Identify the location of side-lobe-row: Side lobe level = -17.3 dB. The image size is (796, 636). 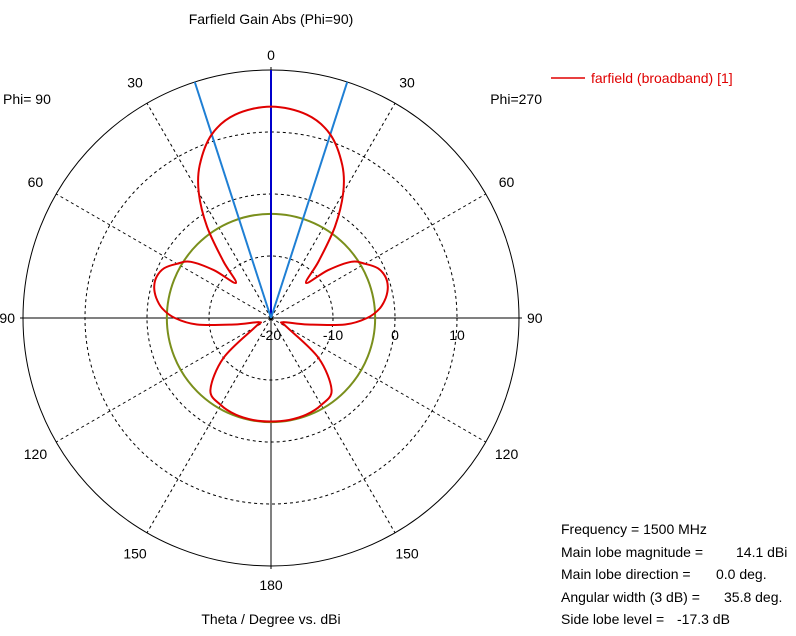
(674, 619).